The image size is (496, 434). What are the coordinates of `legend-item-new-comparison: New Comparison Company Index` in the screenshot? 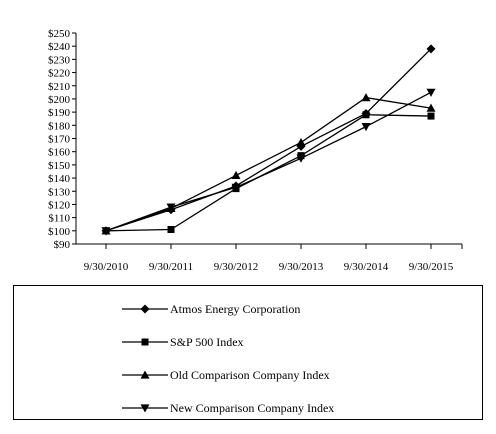 It's located at (248, 408).